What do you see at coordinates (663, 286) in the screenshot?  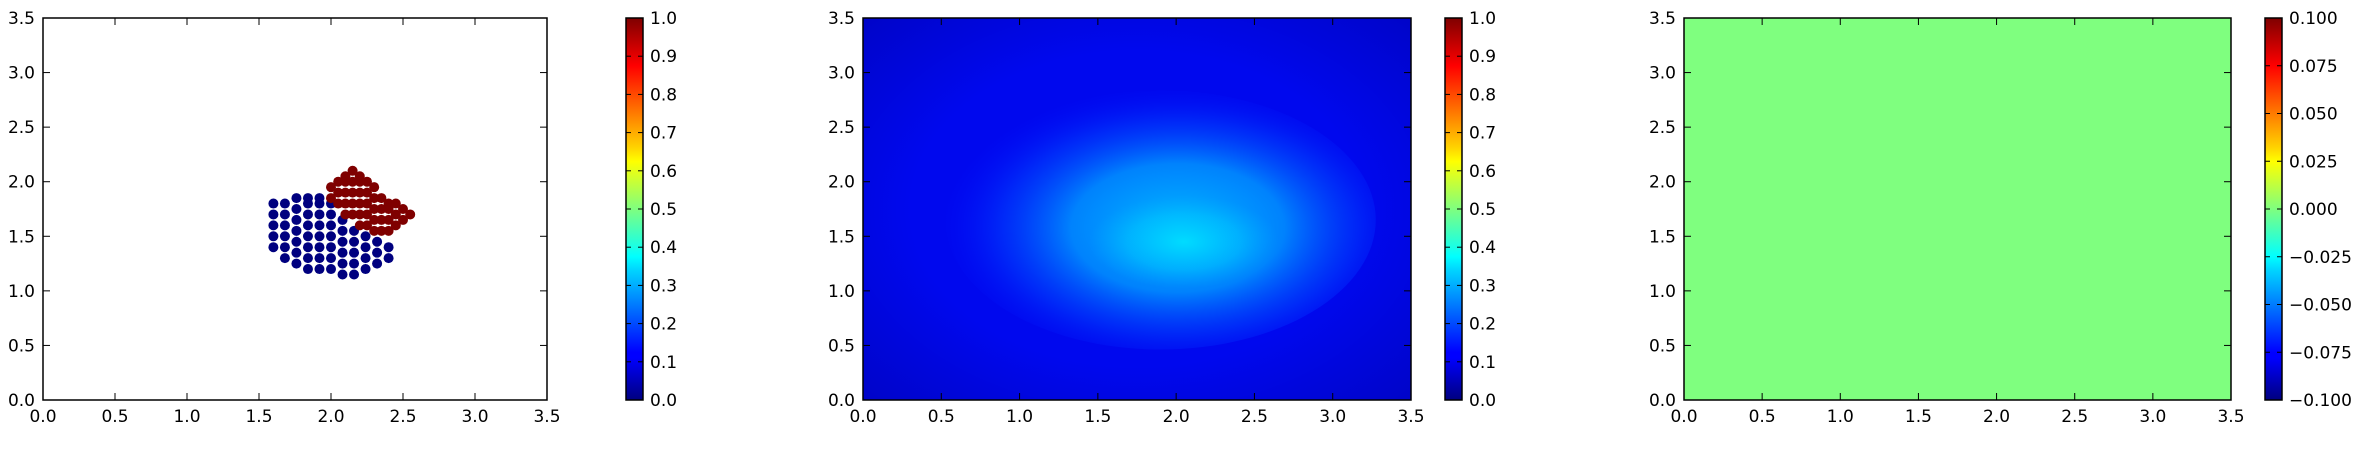 I see `colorbar-tick-label: 0.3` at bounding box center [663, 286].